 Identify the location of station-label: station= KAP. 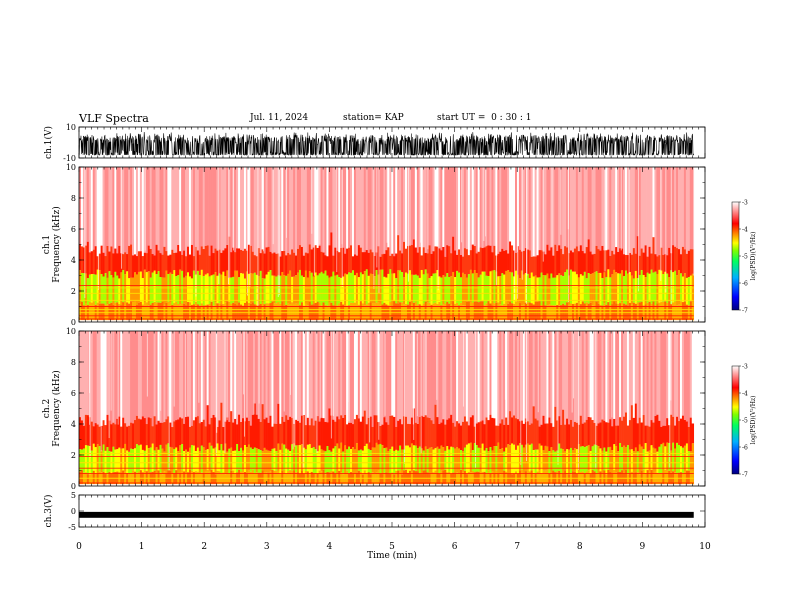
(373, 118).